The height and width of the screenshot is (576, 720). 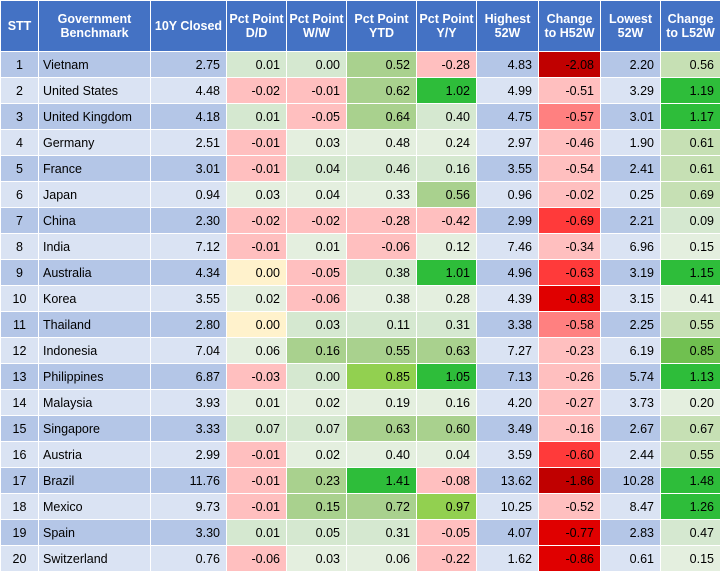 I want to click on cell-country: Japan, so click(x=94, y=194).